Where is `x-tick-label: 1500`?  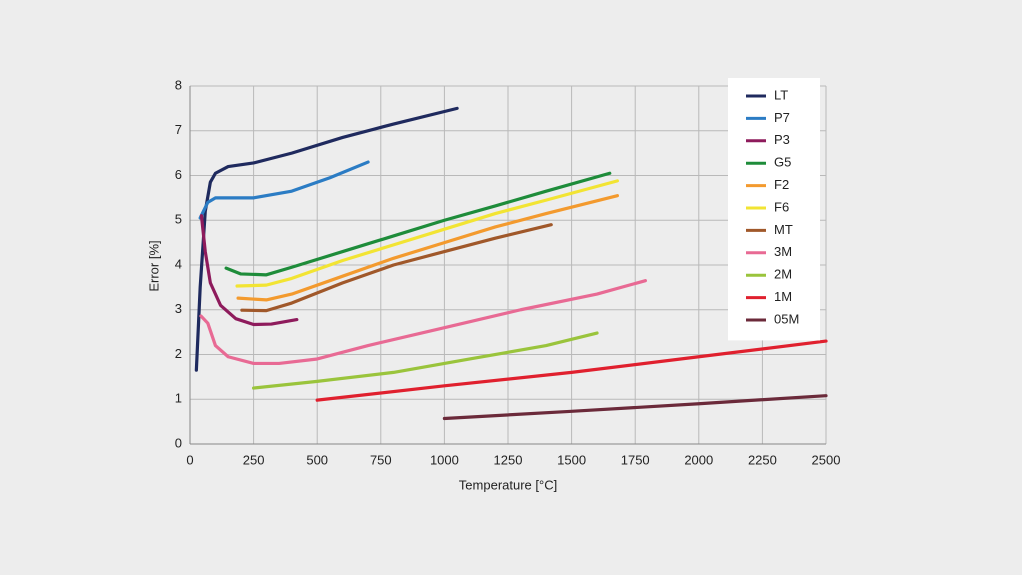
x-tick-label: 1500 is located at coordinates (571, 459).